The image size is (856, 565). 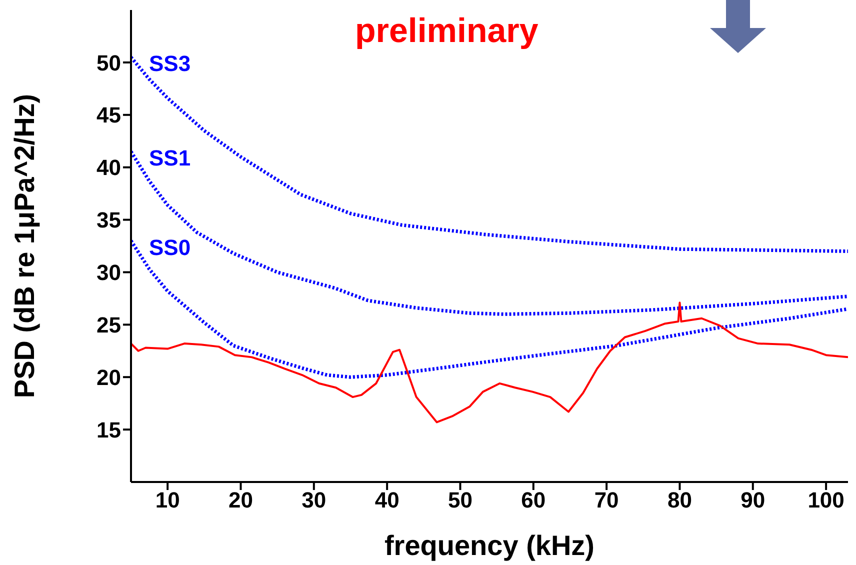 What do you see at coordinates (460, 500) in the screenshot?
I see `x-tick-label: 50` at bounding box center [460, 500].